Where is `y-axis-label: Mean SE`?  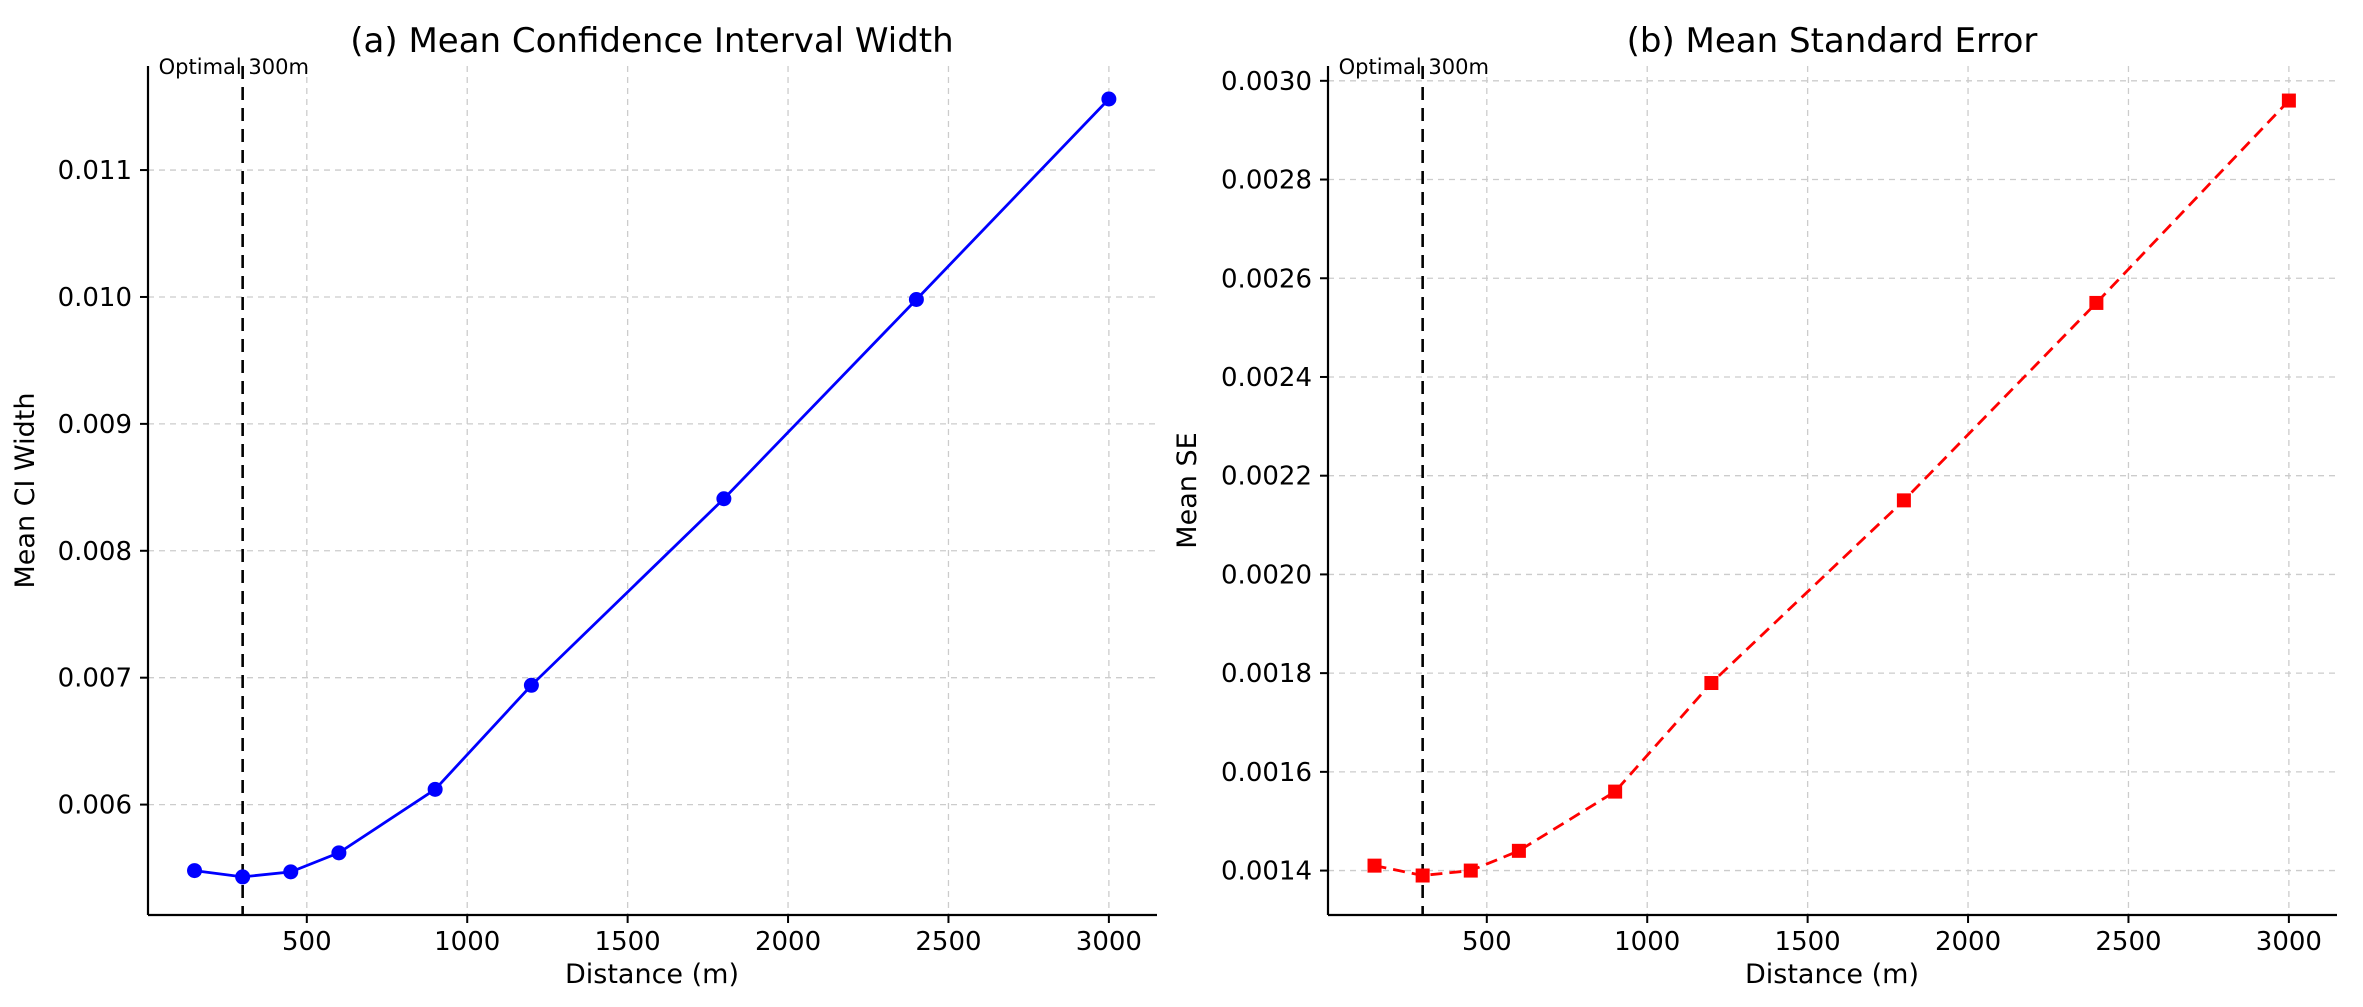
y-axis-label: Mean SE is located at coordinates (1187, 490).